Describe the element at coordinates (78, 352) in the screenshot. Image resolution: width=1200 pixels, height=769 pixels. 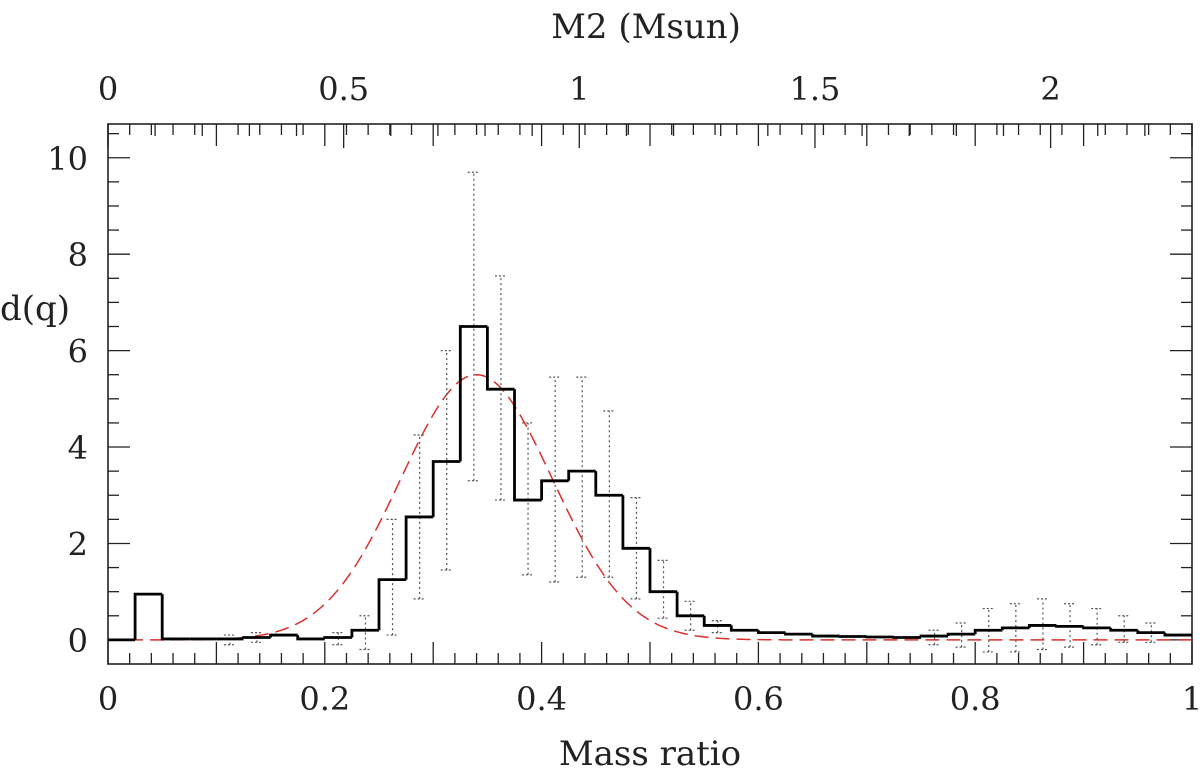
I see `y-tick-label: 6` at that location.